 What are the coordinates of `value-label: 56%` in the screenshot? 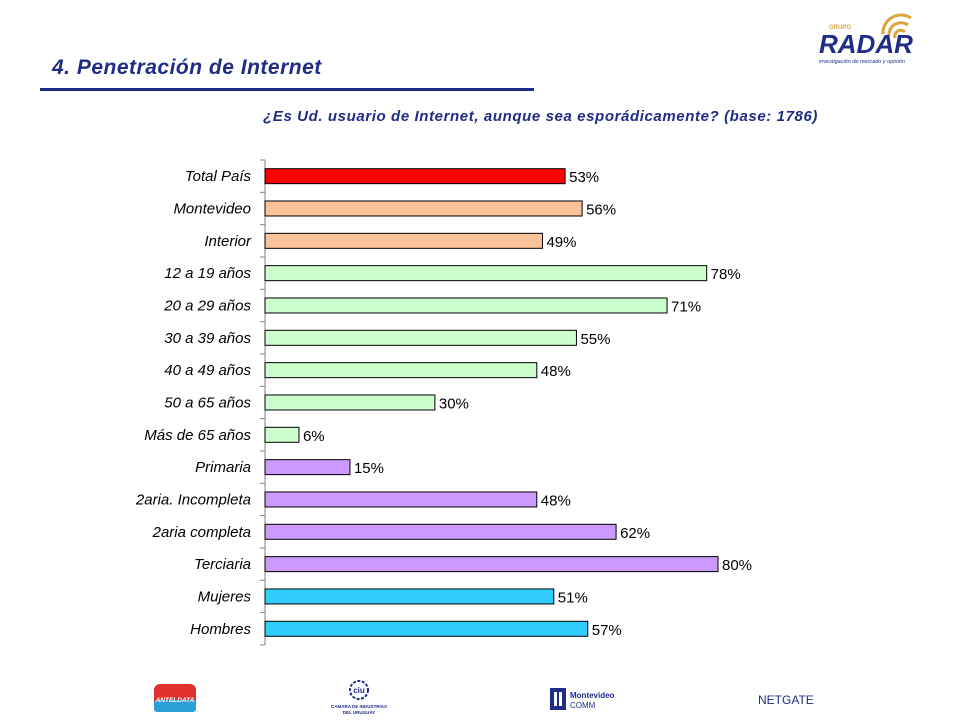 It's located at (601, 209).